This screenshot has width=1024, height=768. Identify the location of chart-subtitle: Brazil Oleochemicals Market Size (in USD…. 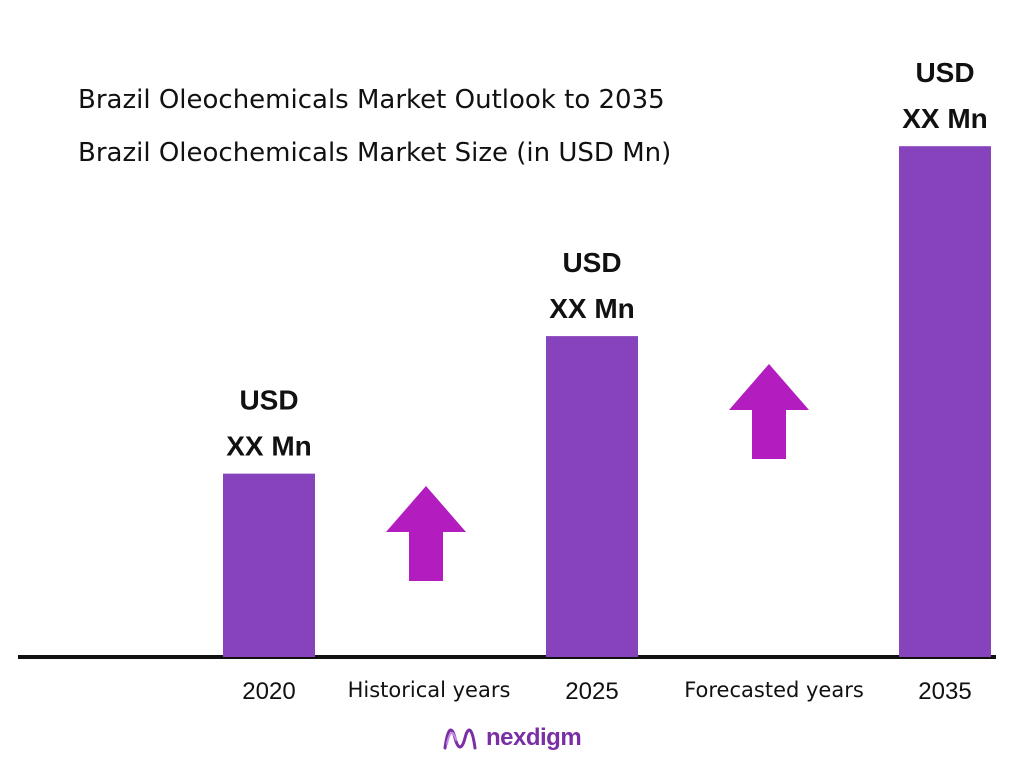
(375, 153).